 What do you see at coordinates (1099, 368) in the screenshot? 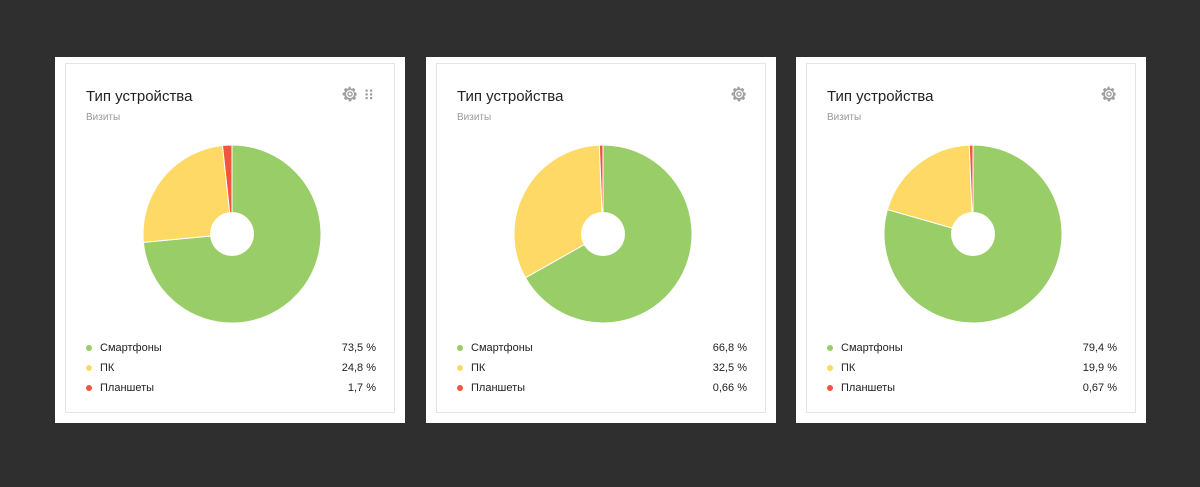
I see `legend-value: 19,9 %` at bounding box center [1099, 368].